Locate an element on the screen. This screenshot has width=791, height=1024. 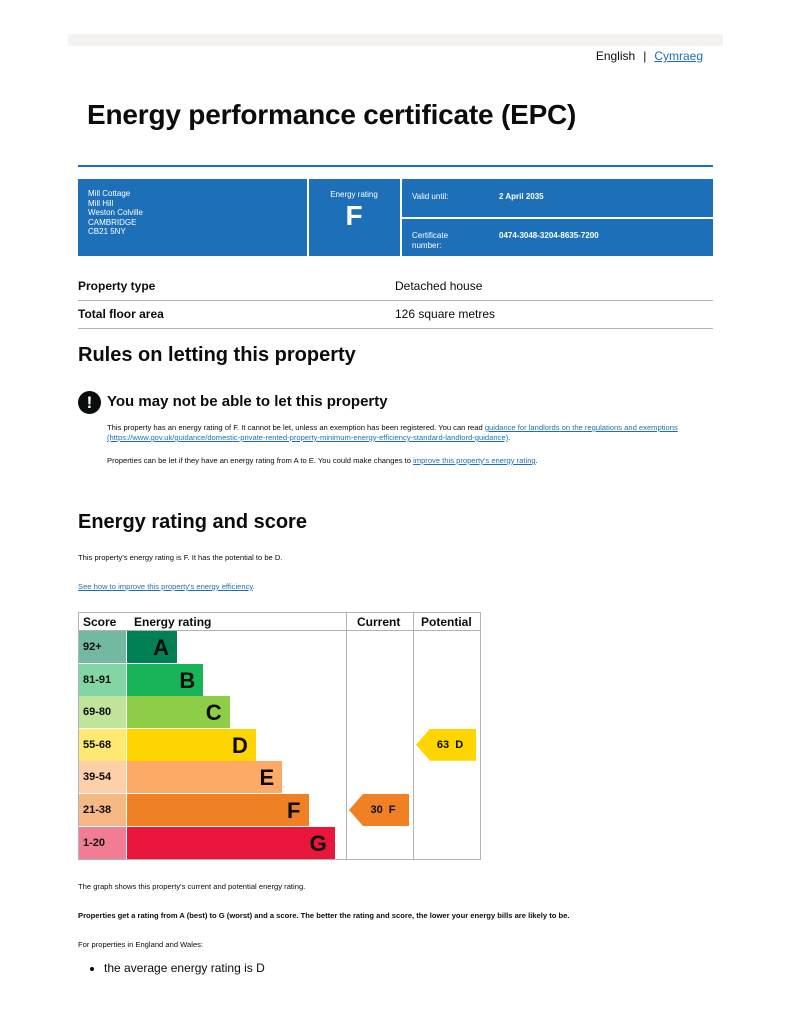
address-line: Mill Hill is located at coordinates (101, 203).